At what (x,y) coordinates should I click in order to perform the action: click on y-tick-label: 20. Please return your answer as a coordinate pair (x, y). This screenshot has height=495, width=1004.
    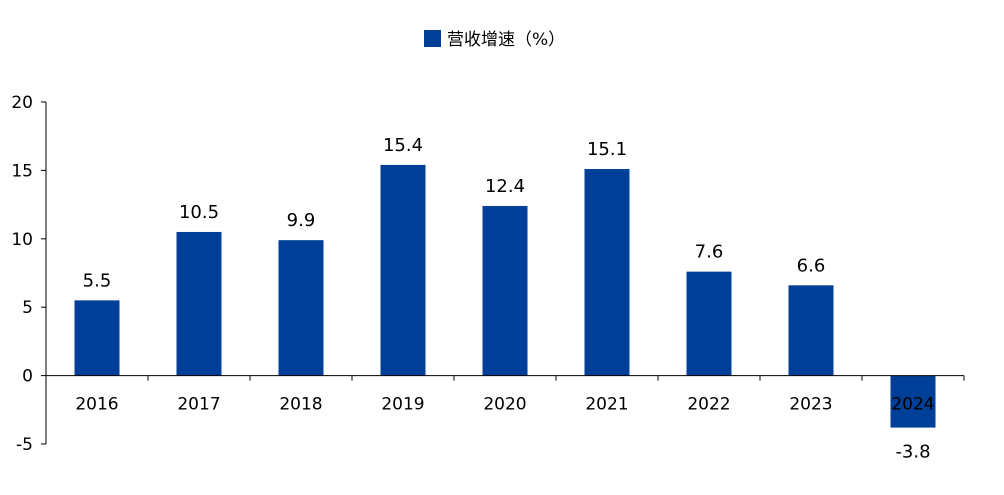
    Looking at the image, I should click on (22, 103).